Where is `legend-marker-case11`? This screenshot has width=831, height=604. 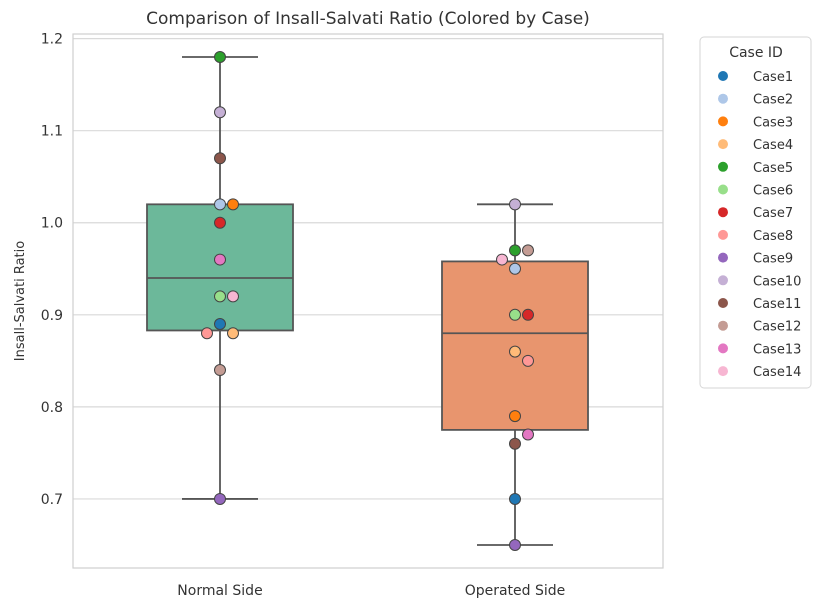 legend-marker-case11 is located at coordinates (723, 303).